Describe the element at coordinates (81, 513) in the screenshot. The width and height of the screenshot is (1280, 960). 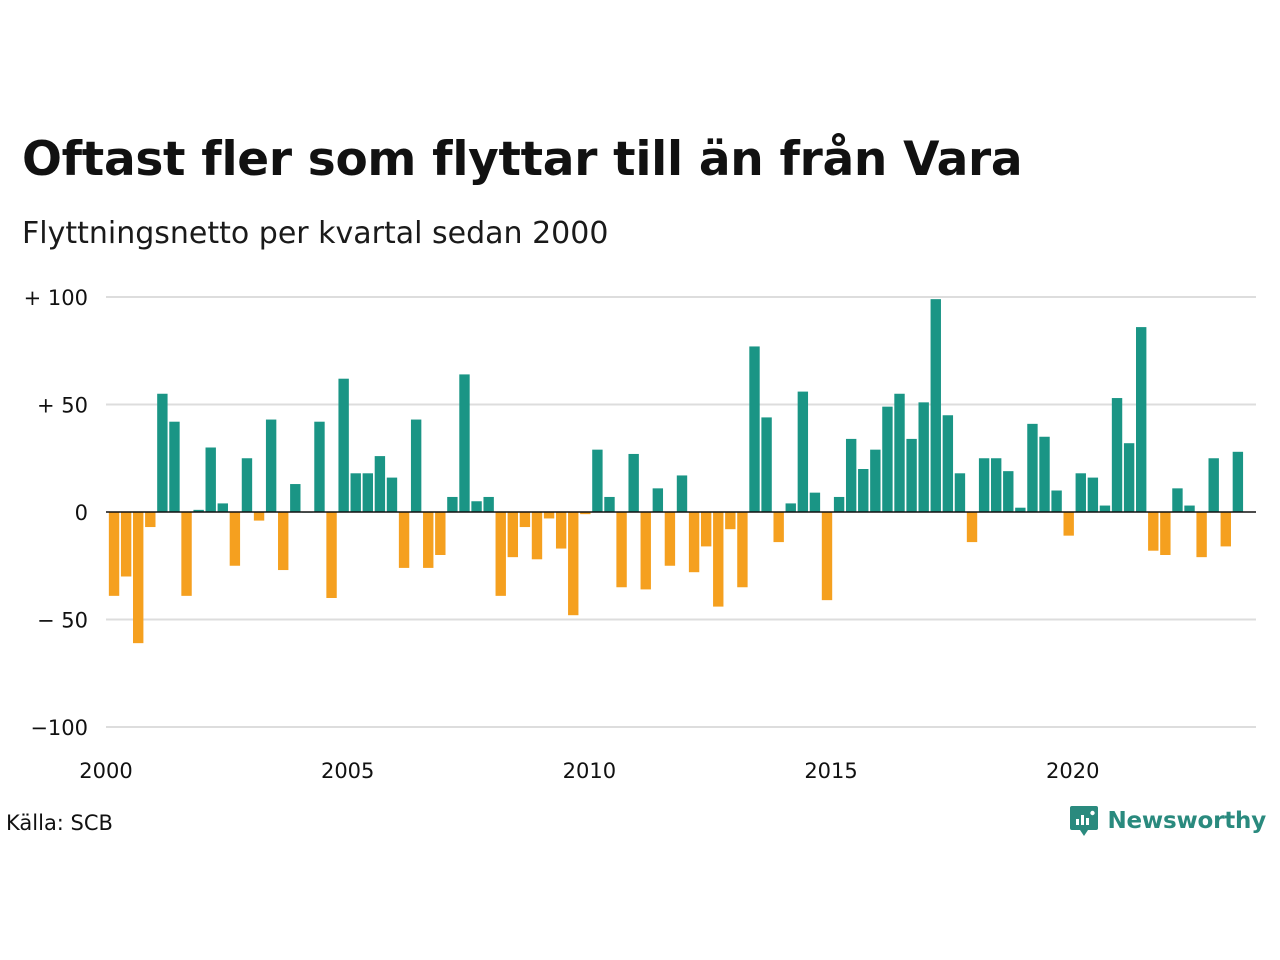
I see `y-tick-label: 0` at that location.